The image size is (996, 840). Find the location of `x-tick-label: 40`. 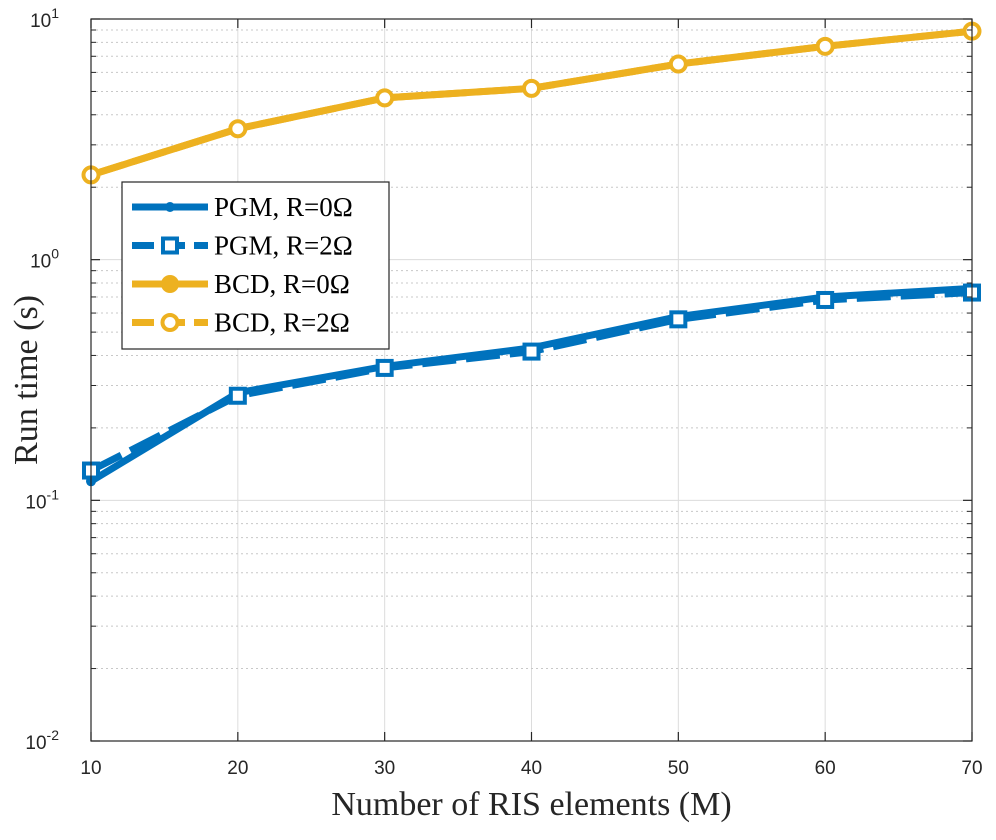

x-tick-label: 40 is located at coordinates (531, 768).